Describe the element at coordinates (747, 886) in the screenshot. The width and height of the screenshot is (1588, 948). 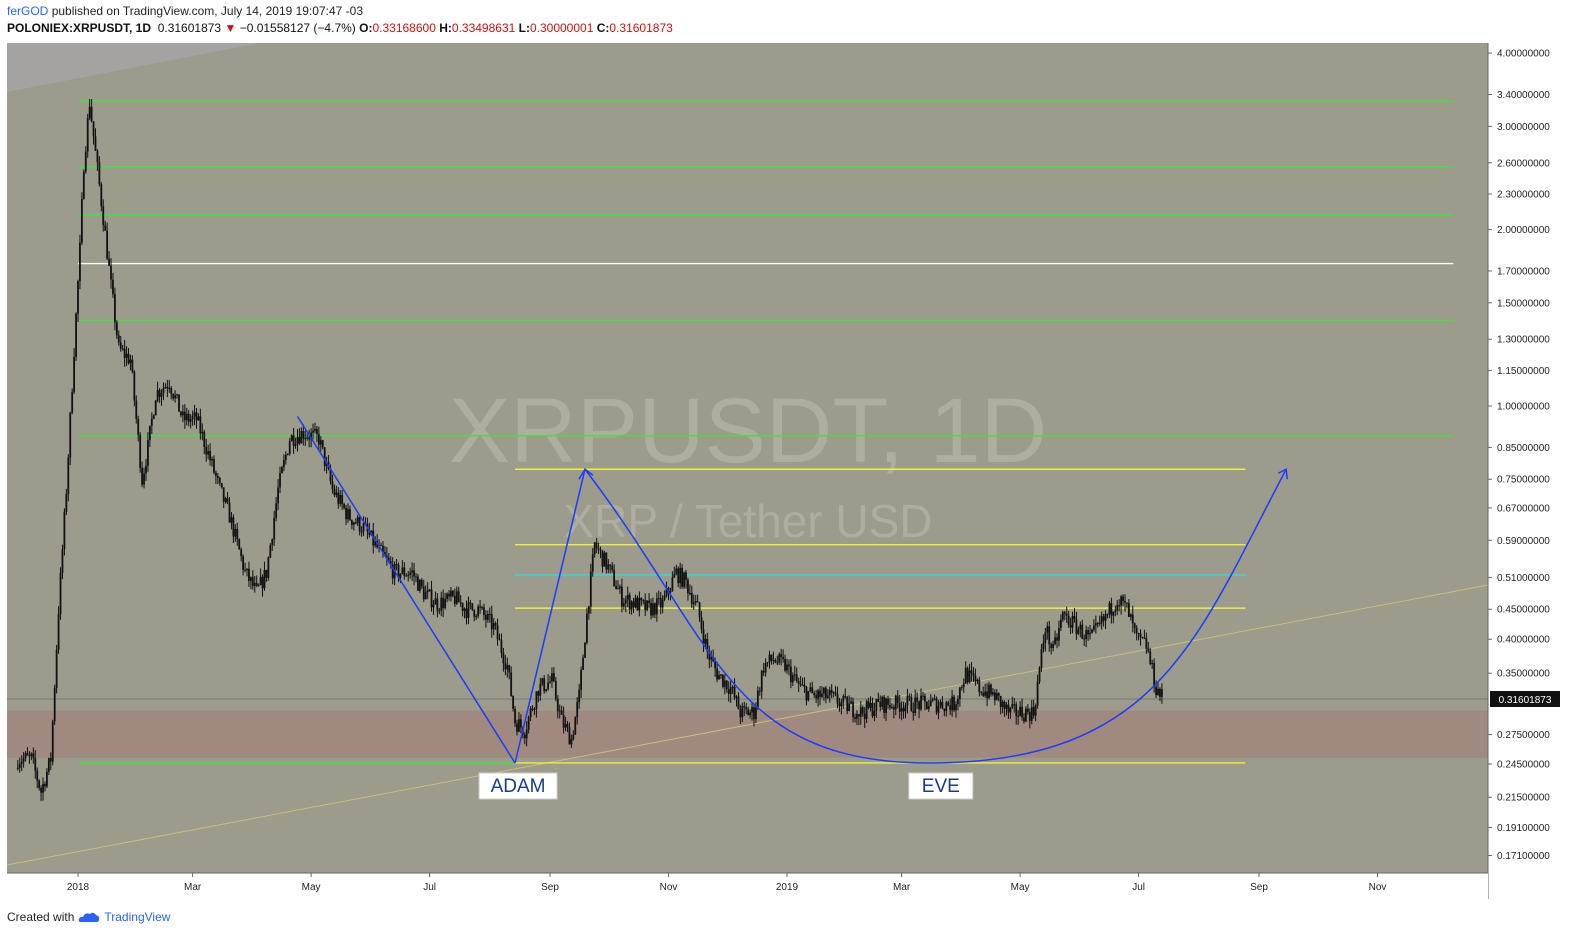
I see `time-axis` at that location.